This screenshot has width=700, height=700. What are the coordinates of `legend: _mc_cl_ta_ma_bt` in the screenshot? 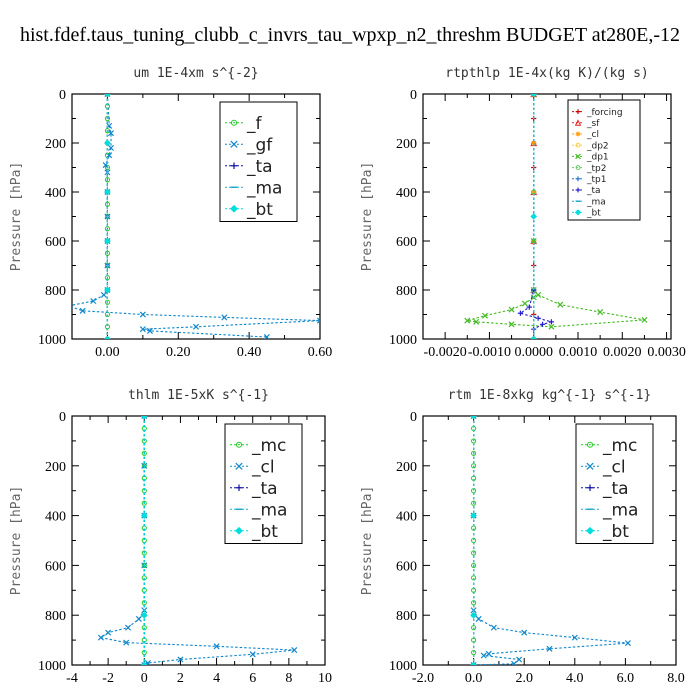 It's located at (614, 483).